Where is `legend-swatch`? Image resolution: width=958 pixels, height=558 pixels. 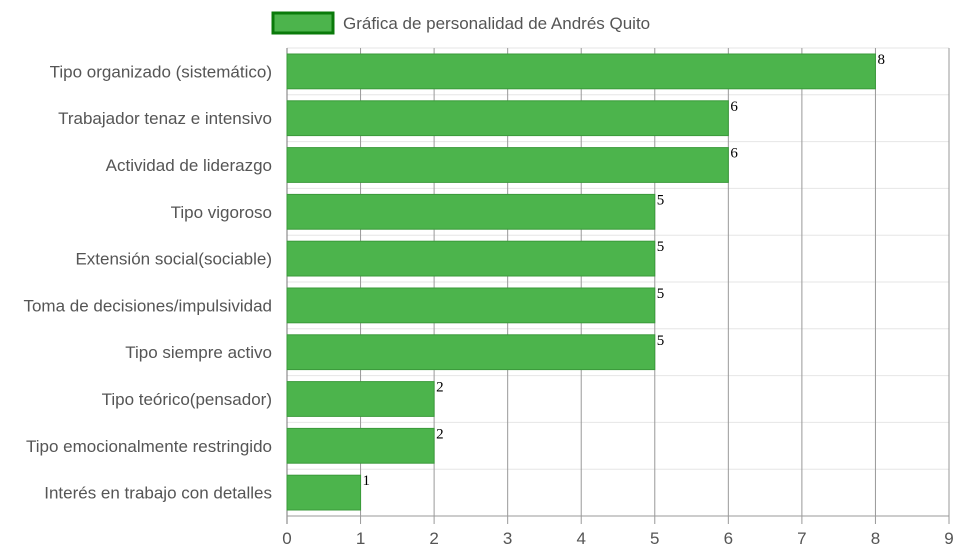
legend-swatch is located at coordinates (303, 23).